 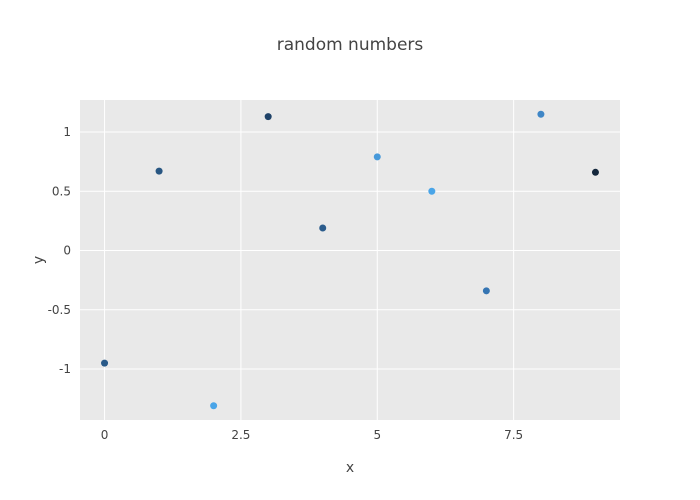 What do you see at coordinates (61, 191) in the screenshot?
I see `y-tick-label: 0.5` at bounding box center [61, 191].